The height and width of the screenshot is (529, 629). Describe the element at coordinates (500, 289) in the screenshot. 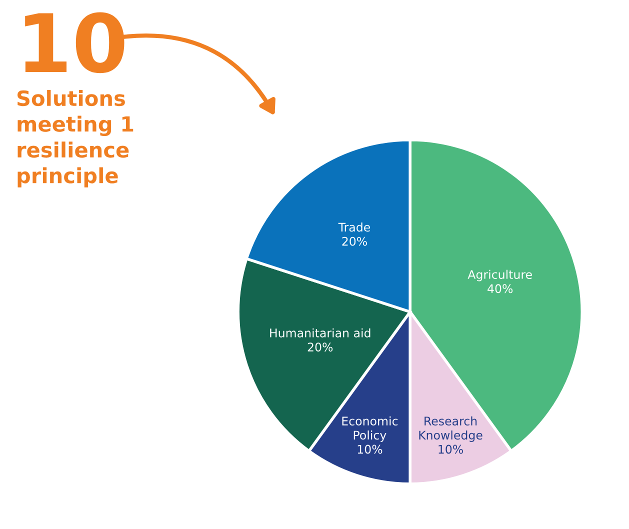

I see `data-label: 40%` at that location.